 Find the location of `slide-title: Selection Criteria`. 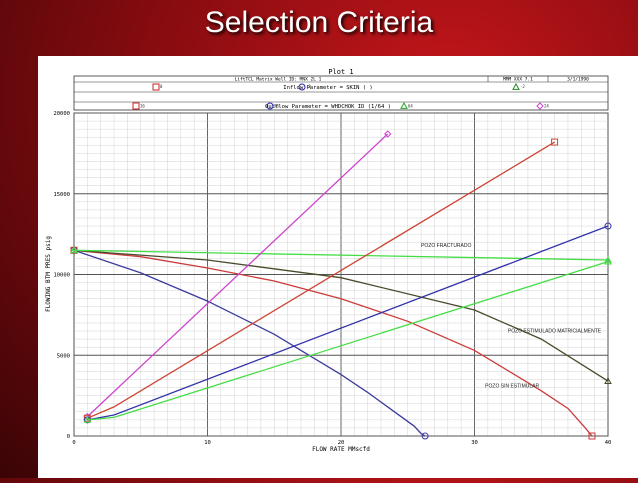

slide-title: Selection Criteria is located at coordinates (319, 22).